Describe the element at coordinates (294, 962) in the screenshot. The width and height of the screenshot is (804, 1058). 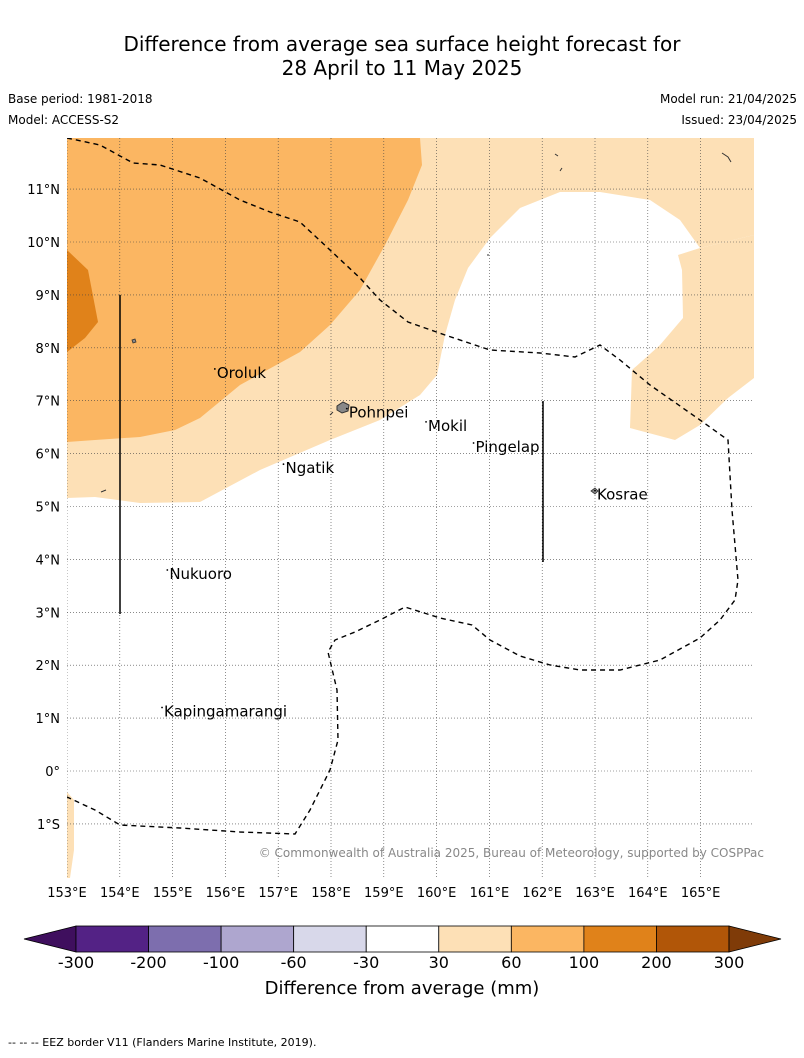
I see `colorbar-tick-label: -60` at that location.